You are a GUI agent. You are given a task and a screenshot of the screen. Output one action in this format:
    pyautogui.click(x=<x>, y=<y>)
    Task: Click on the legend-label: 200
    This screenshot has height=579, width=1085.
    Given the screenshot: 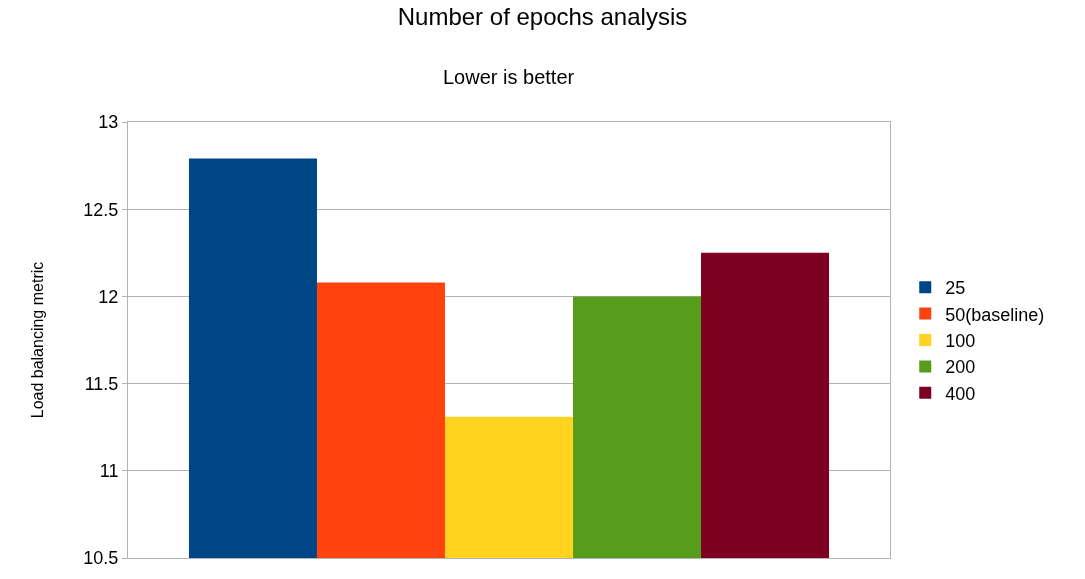 What is the action you would take?
    pyautogui.click(x=960, y=367)
    